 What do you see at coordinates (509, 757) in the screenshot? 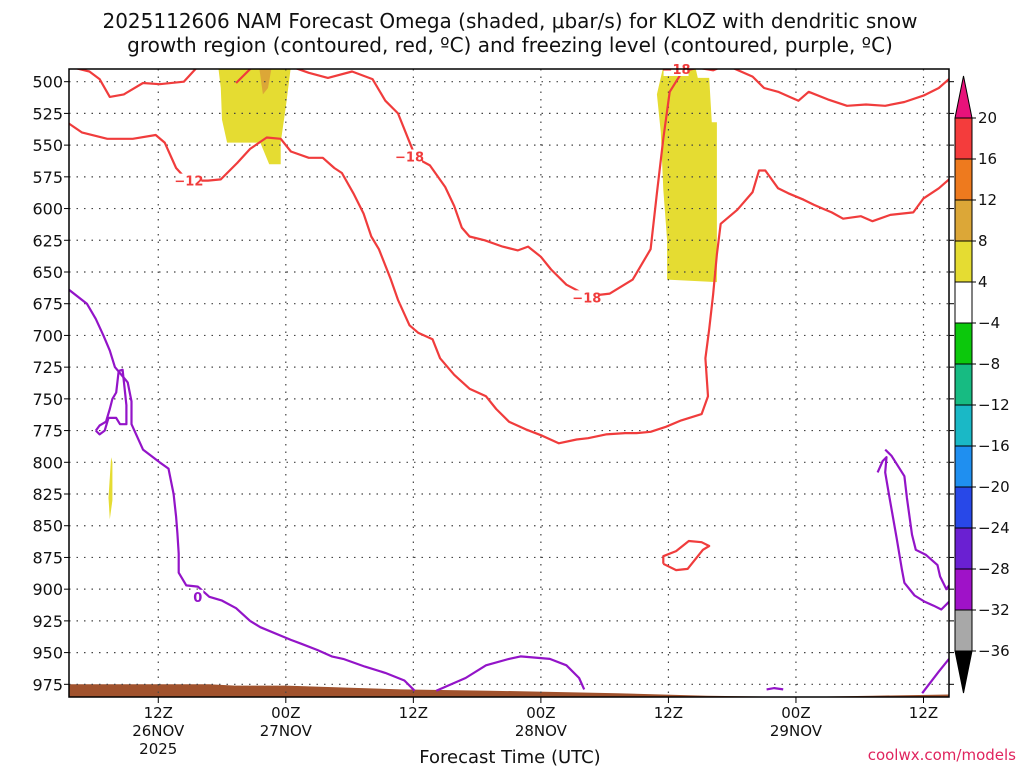
I see `x-axis-label: Forecast Time (UTC)` at bounding box center [509, 757].